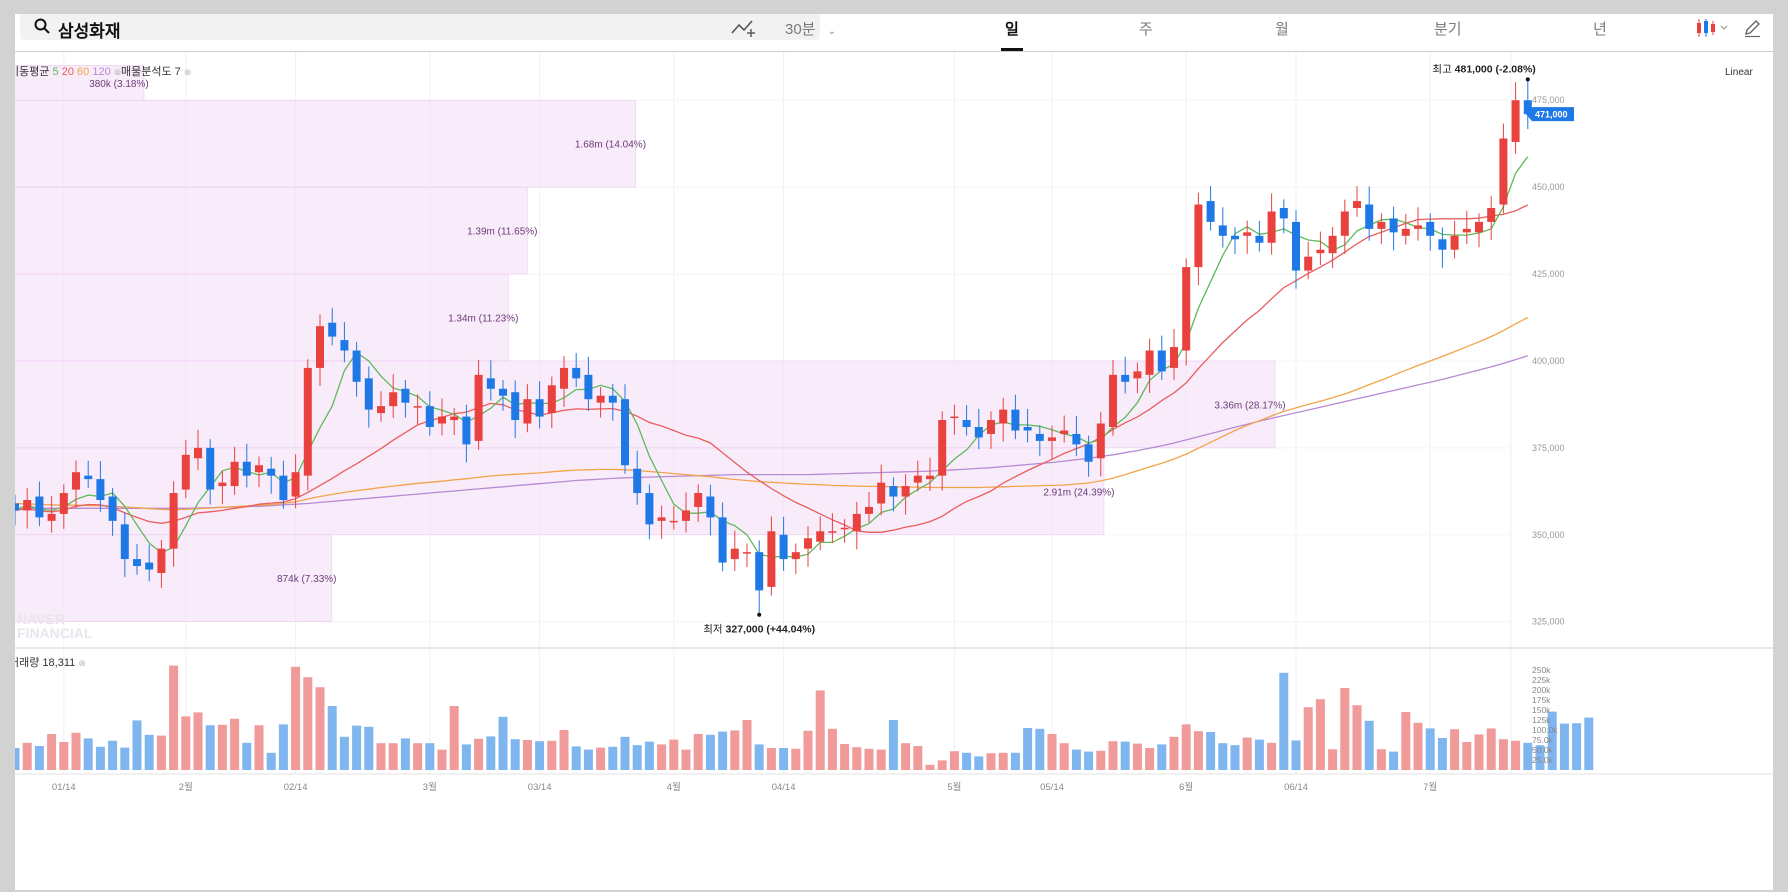 The image size is (1788, 892). Describe the element at coordinates (1541, 690) in the screenshot. I see `volume-tick-label: 200k` at that location.